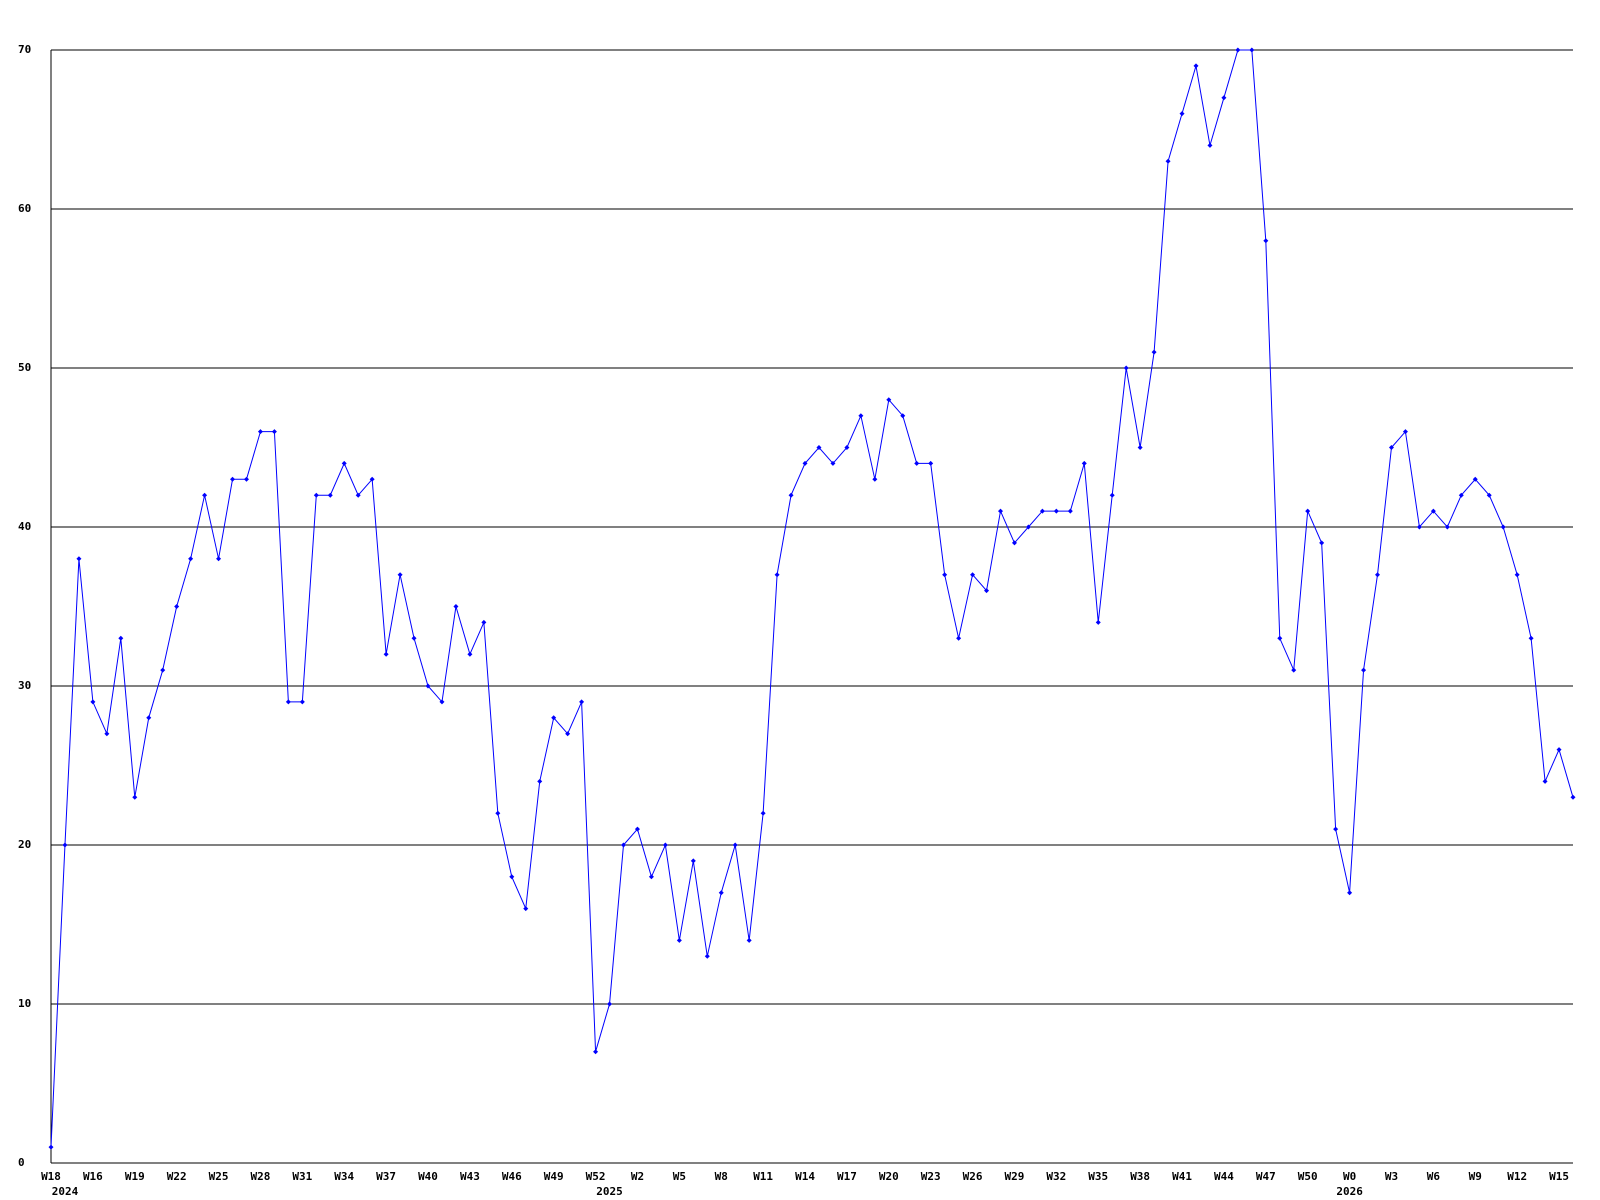 Image resolution: width=1600 pixels, height=1200 pixels. What do you see at coordinates (1015, 1176) in the screenshot?
I see `x-tick-label: W29` at bounding box center [1015, 1176].